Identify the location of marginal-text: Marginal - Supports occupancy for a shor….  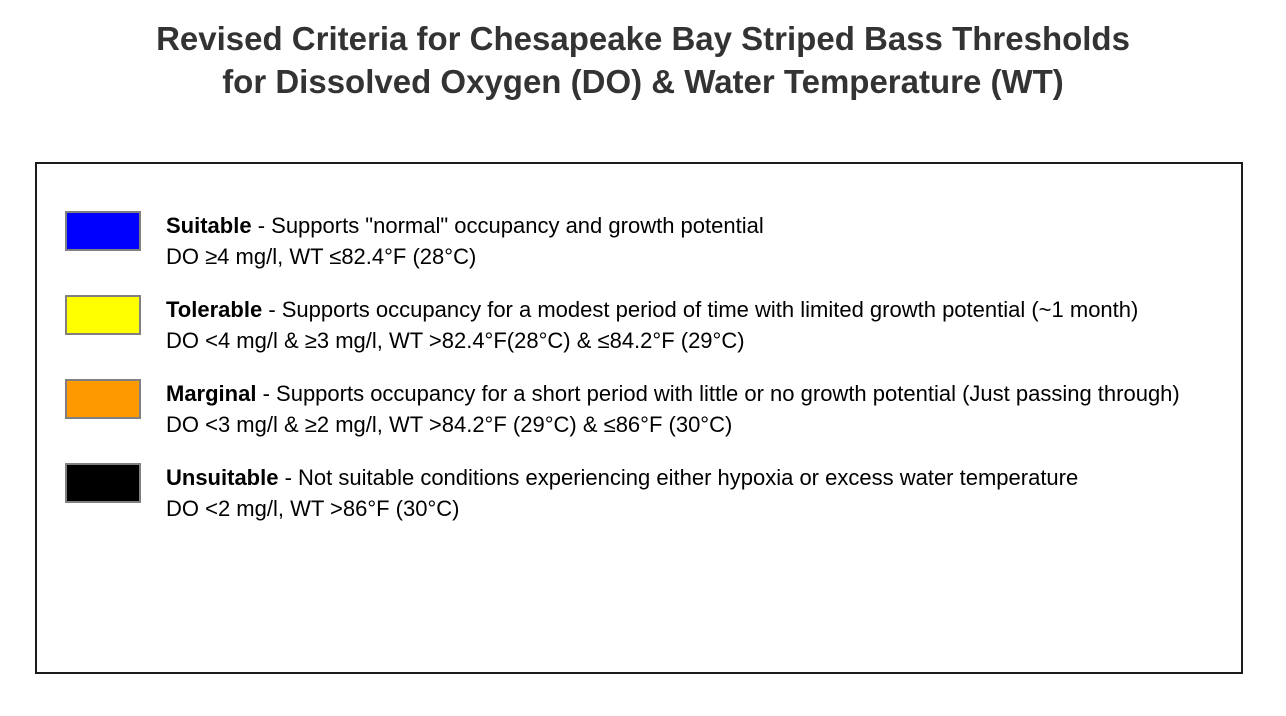
(695, 409).